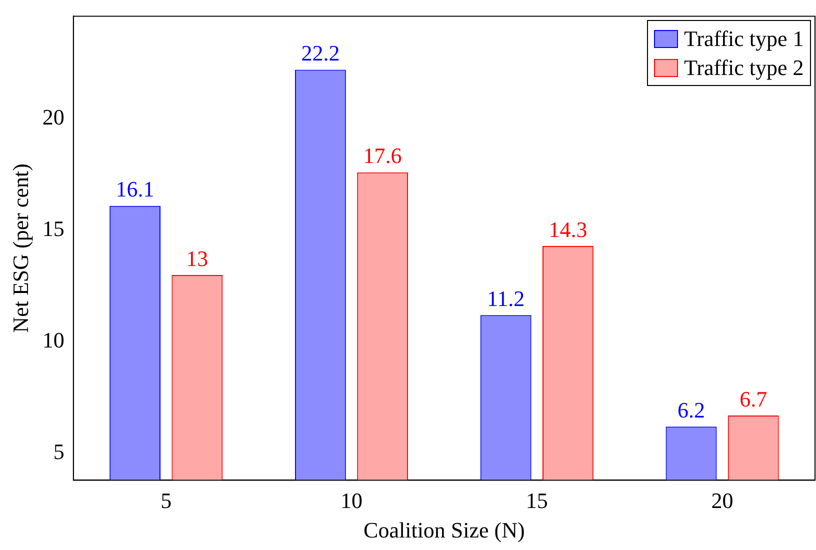  I want to click on y-tick-label: 15, so click(53, 229).